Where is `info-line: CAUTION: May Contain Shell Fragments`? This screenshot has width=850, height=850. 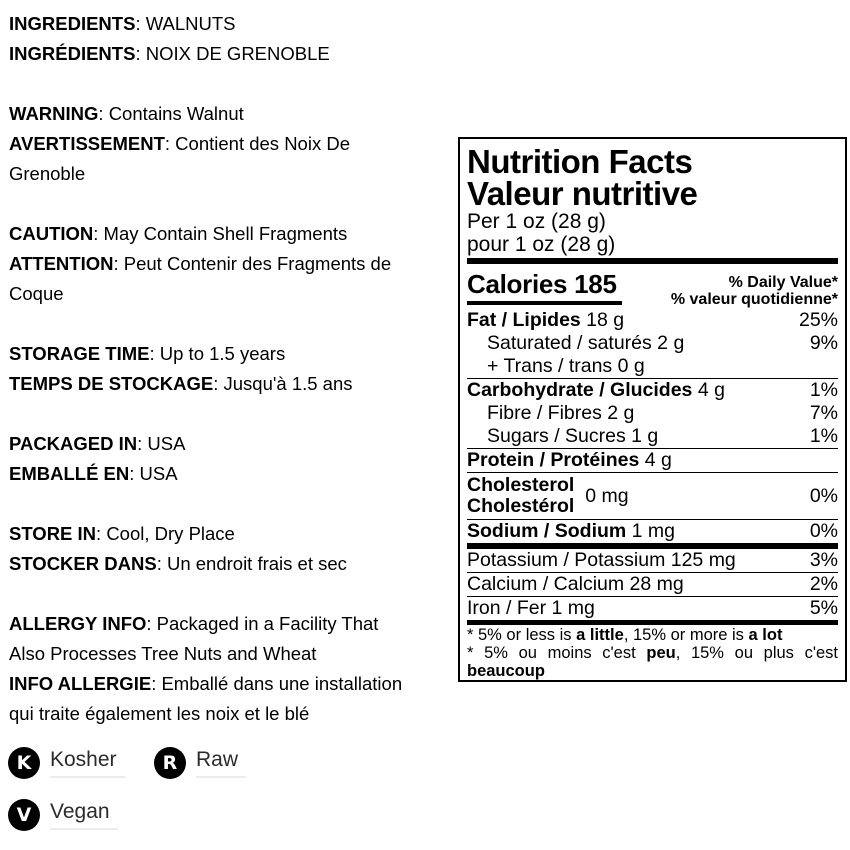 info-line: CAUTION: May Contain Shell Fragments is located at coordinates (234, 234).